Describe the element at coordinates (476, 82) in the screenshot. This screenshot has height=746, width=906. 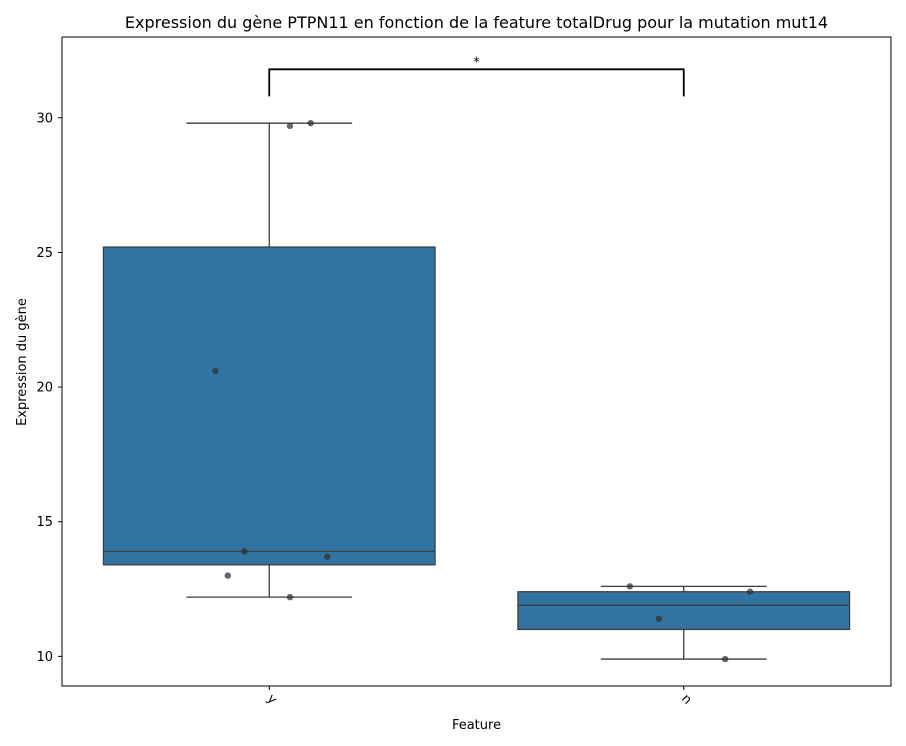
I see `significance-bracket` at that location.